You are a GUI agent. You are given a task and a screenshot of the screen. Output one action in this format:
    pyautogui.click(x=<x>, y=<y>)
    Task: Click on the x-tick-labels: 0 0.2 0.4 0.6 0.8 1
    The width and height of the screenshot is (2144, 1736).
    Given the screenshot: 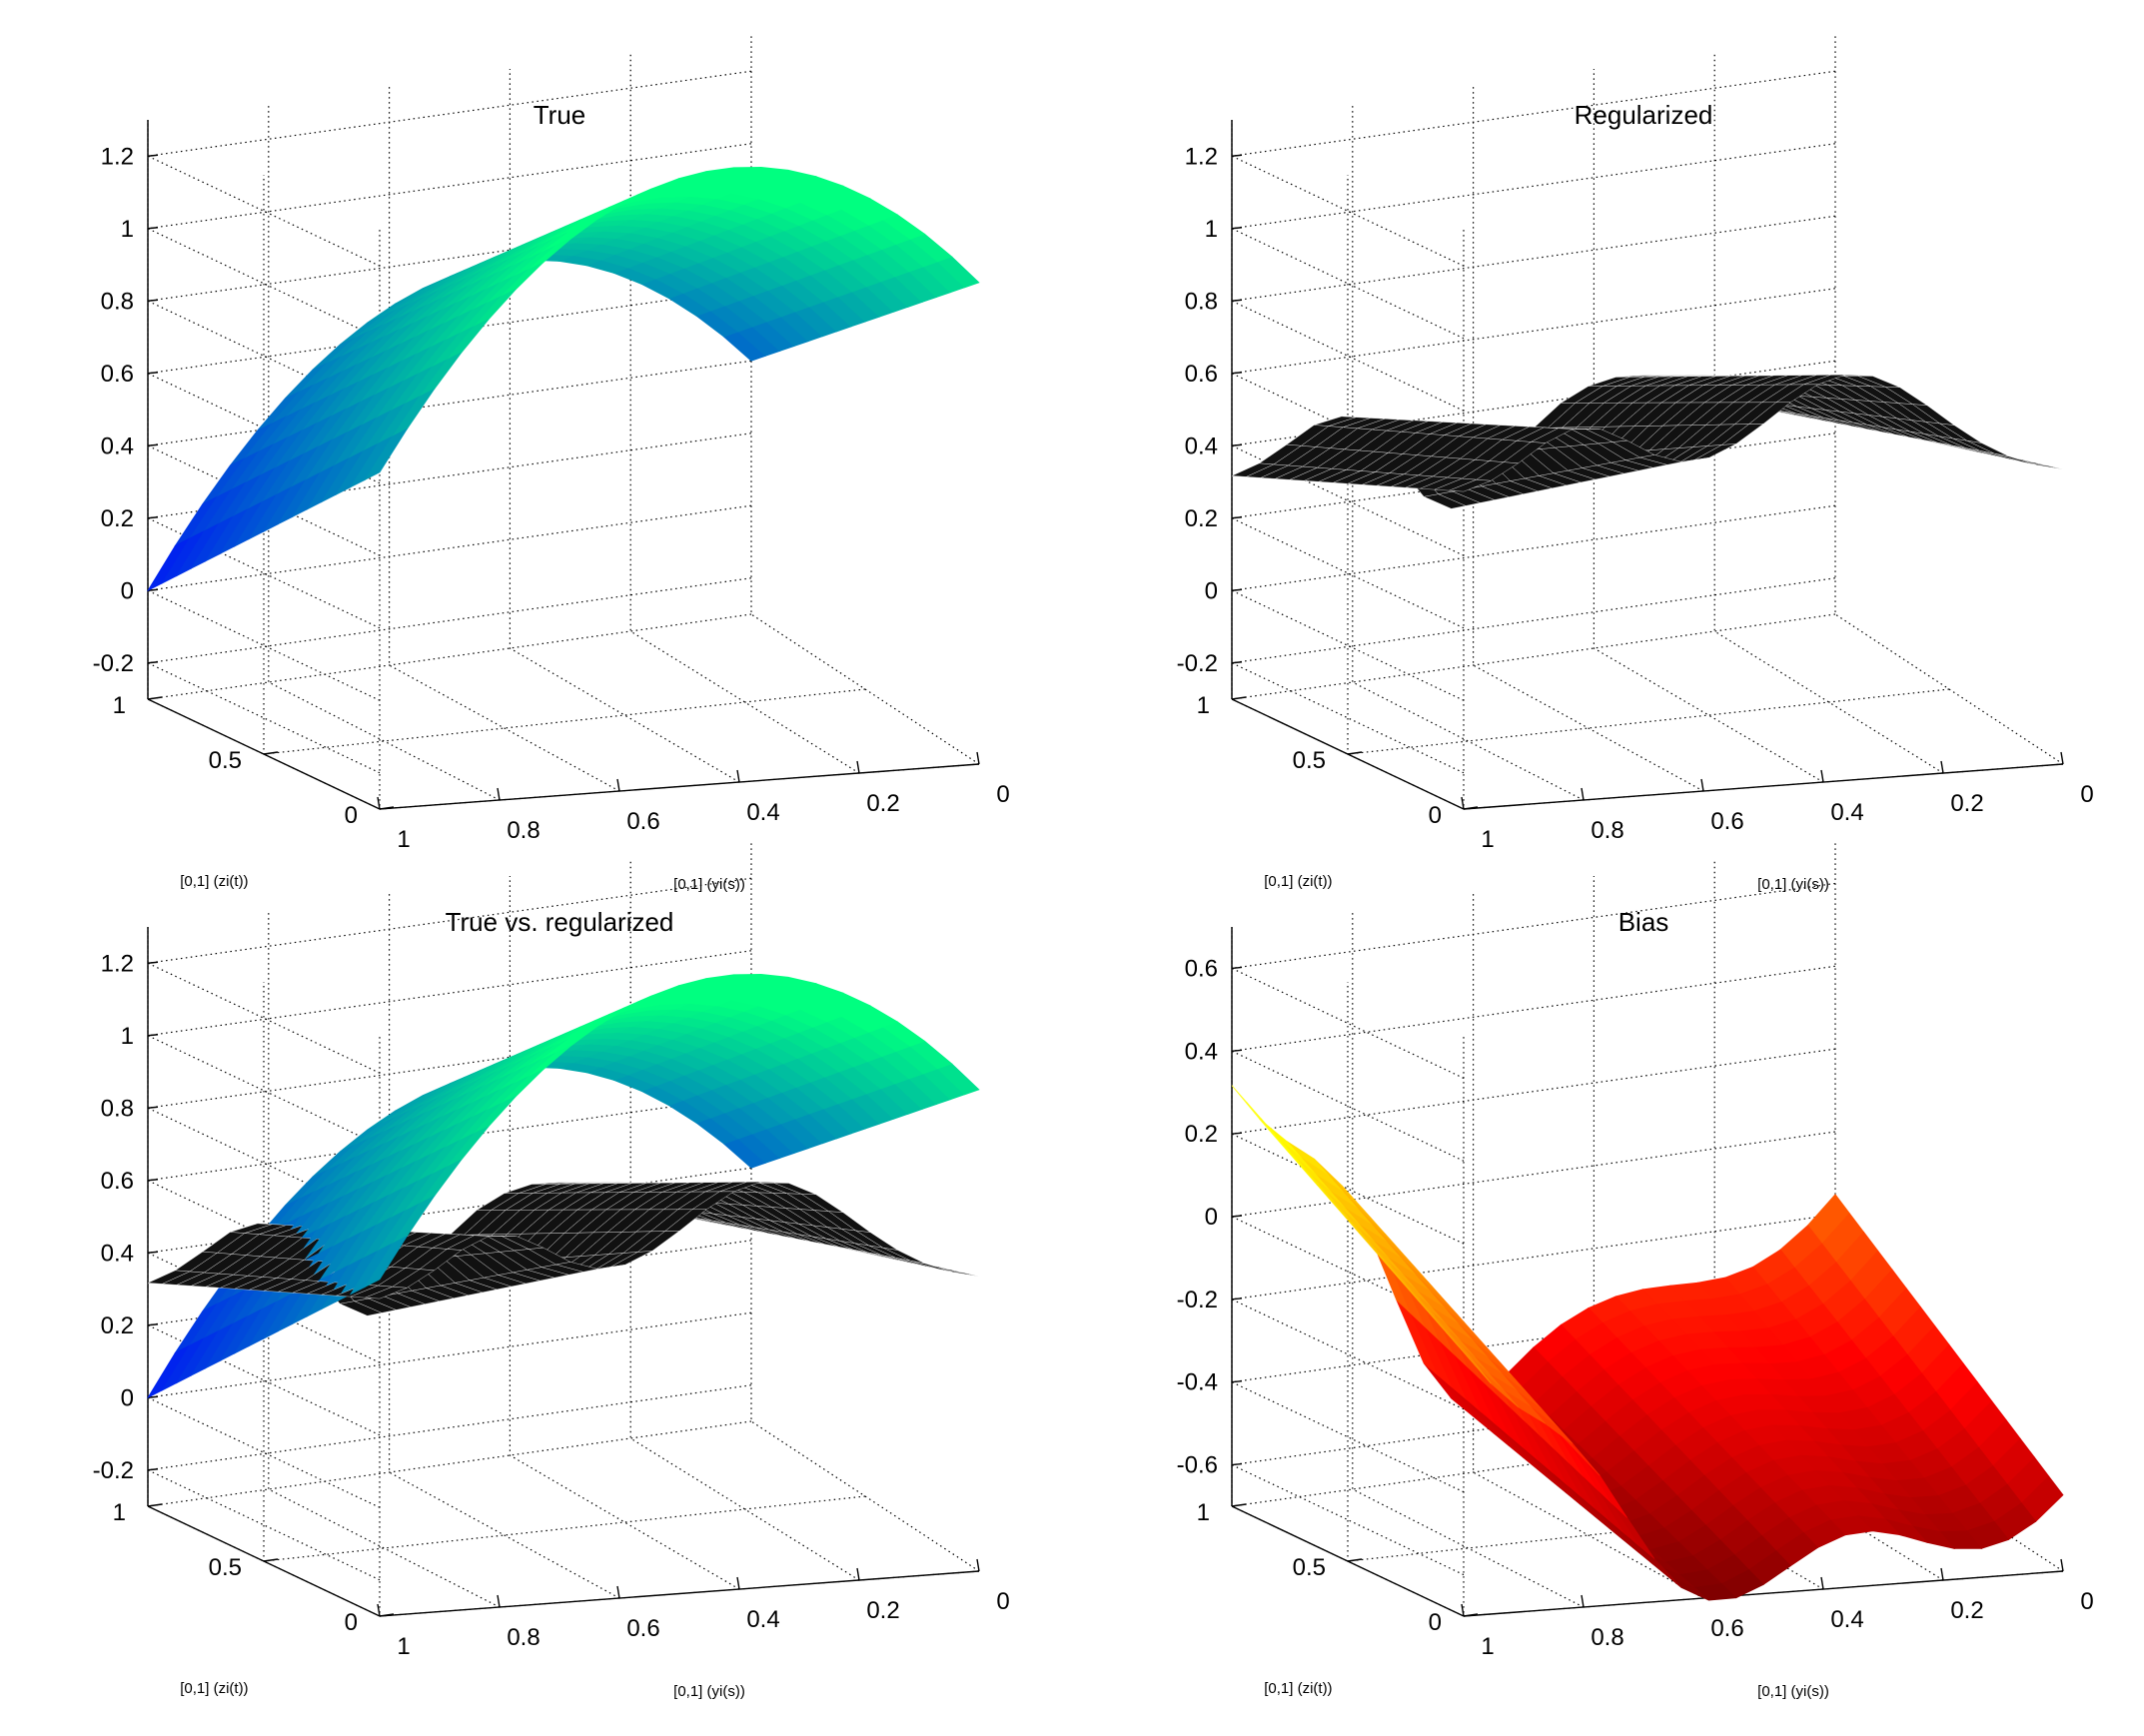 What is the action you would take?
    pyautogui.click(x=703, y=1624)
    